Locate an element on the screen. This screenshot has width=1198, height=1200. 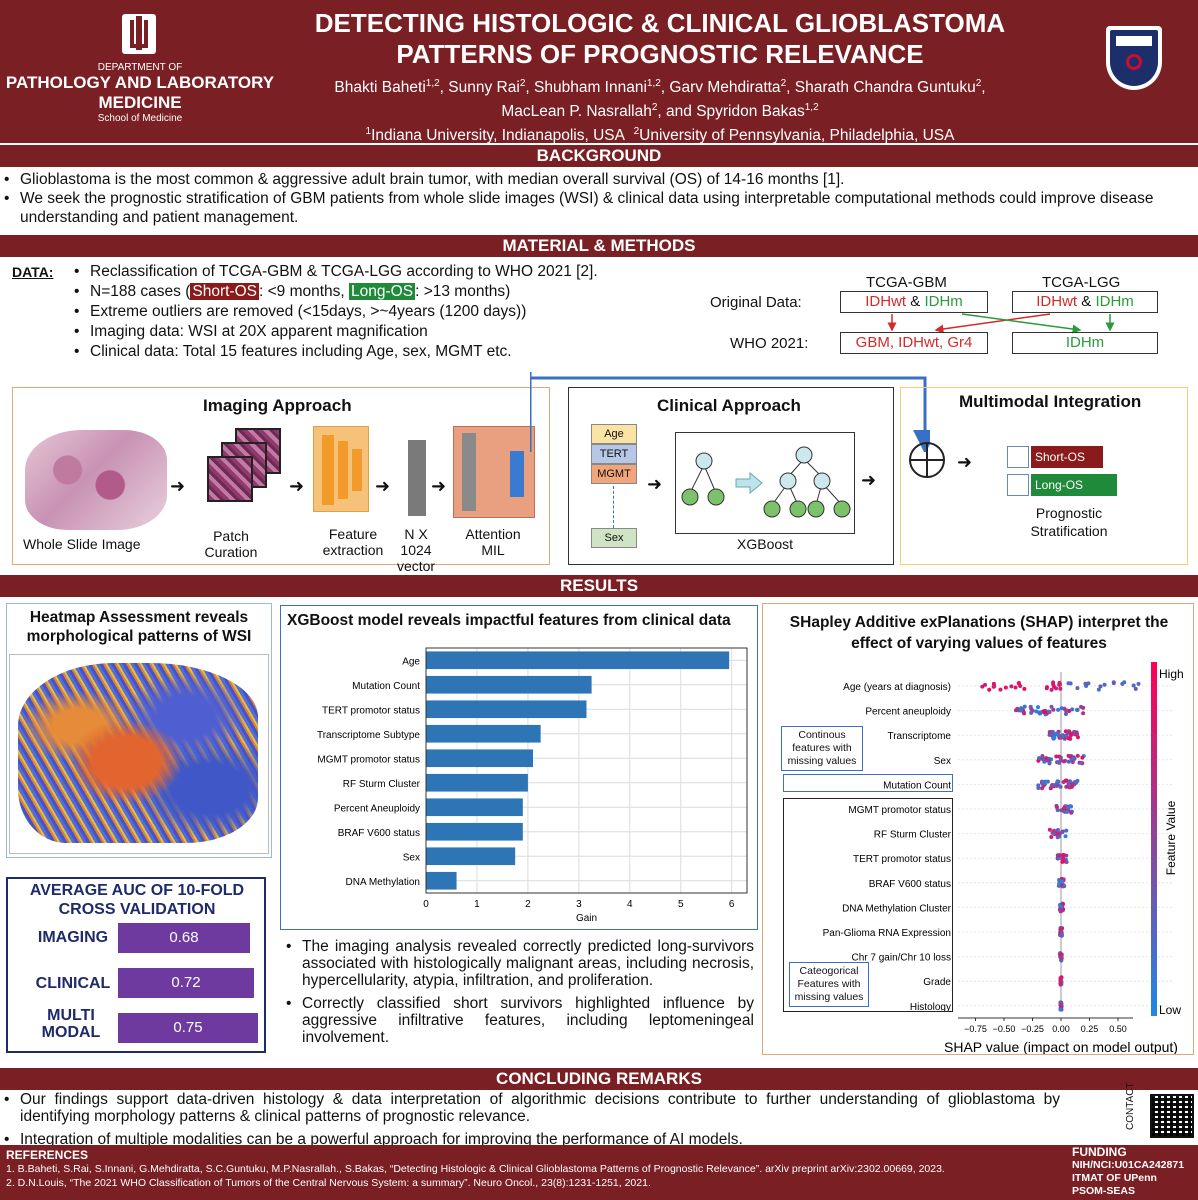
feature-sex: Sex is located at coordinates (614, 538).